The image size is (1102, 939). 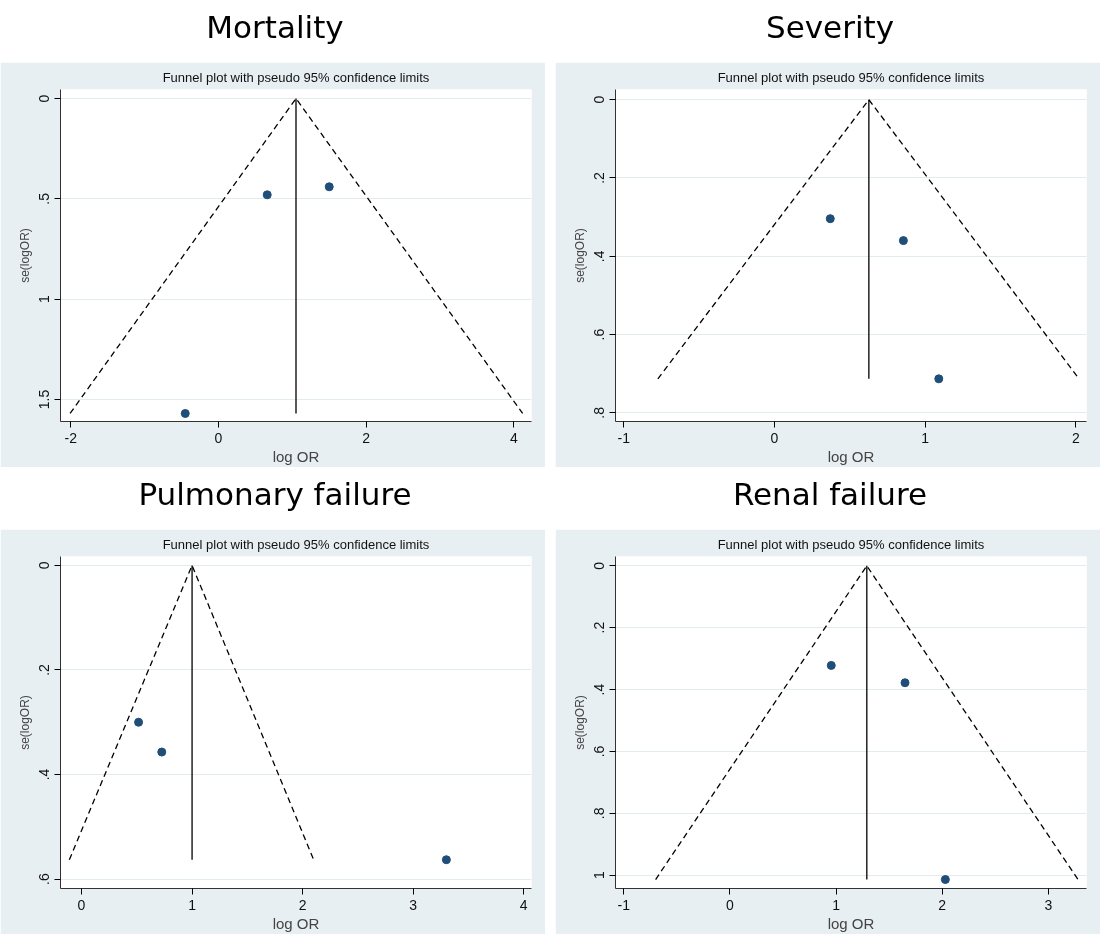 I want to click on x-tick-label: -2, so click(x=71, y=437).